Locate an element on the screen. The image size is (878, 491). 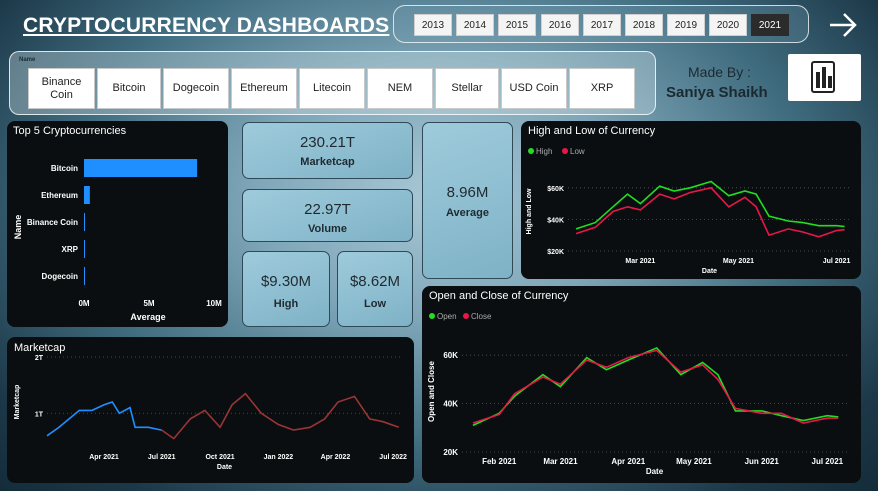
y-tick-label: 2T is located at coordinates (39, 358).